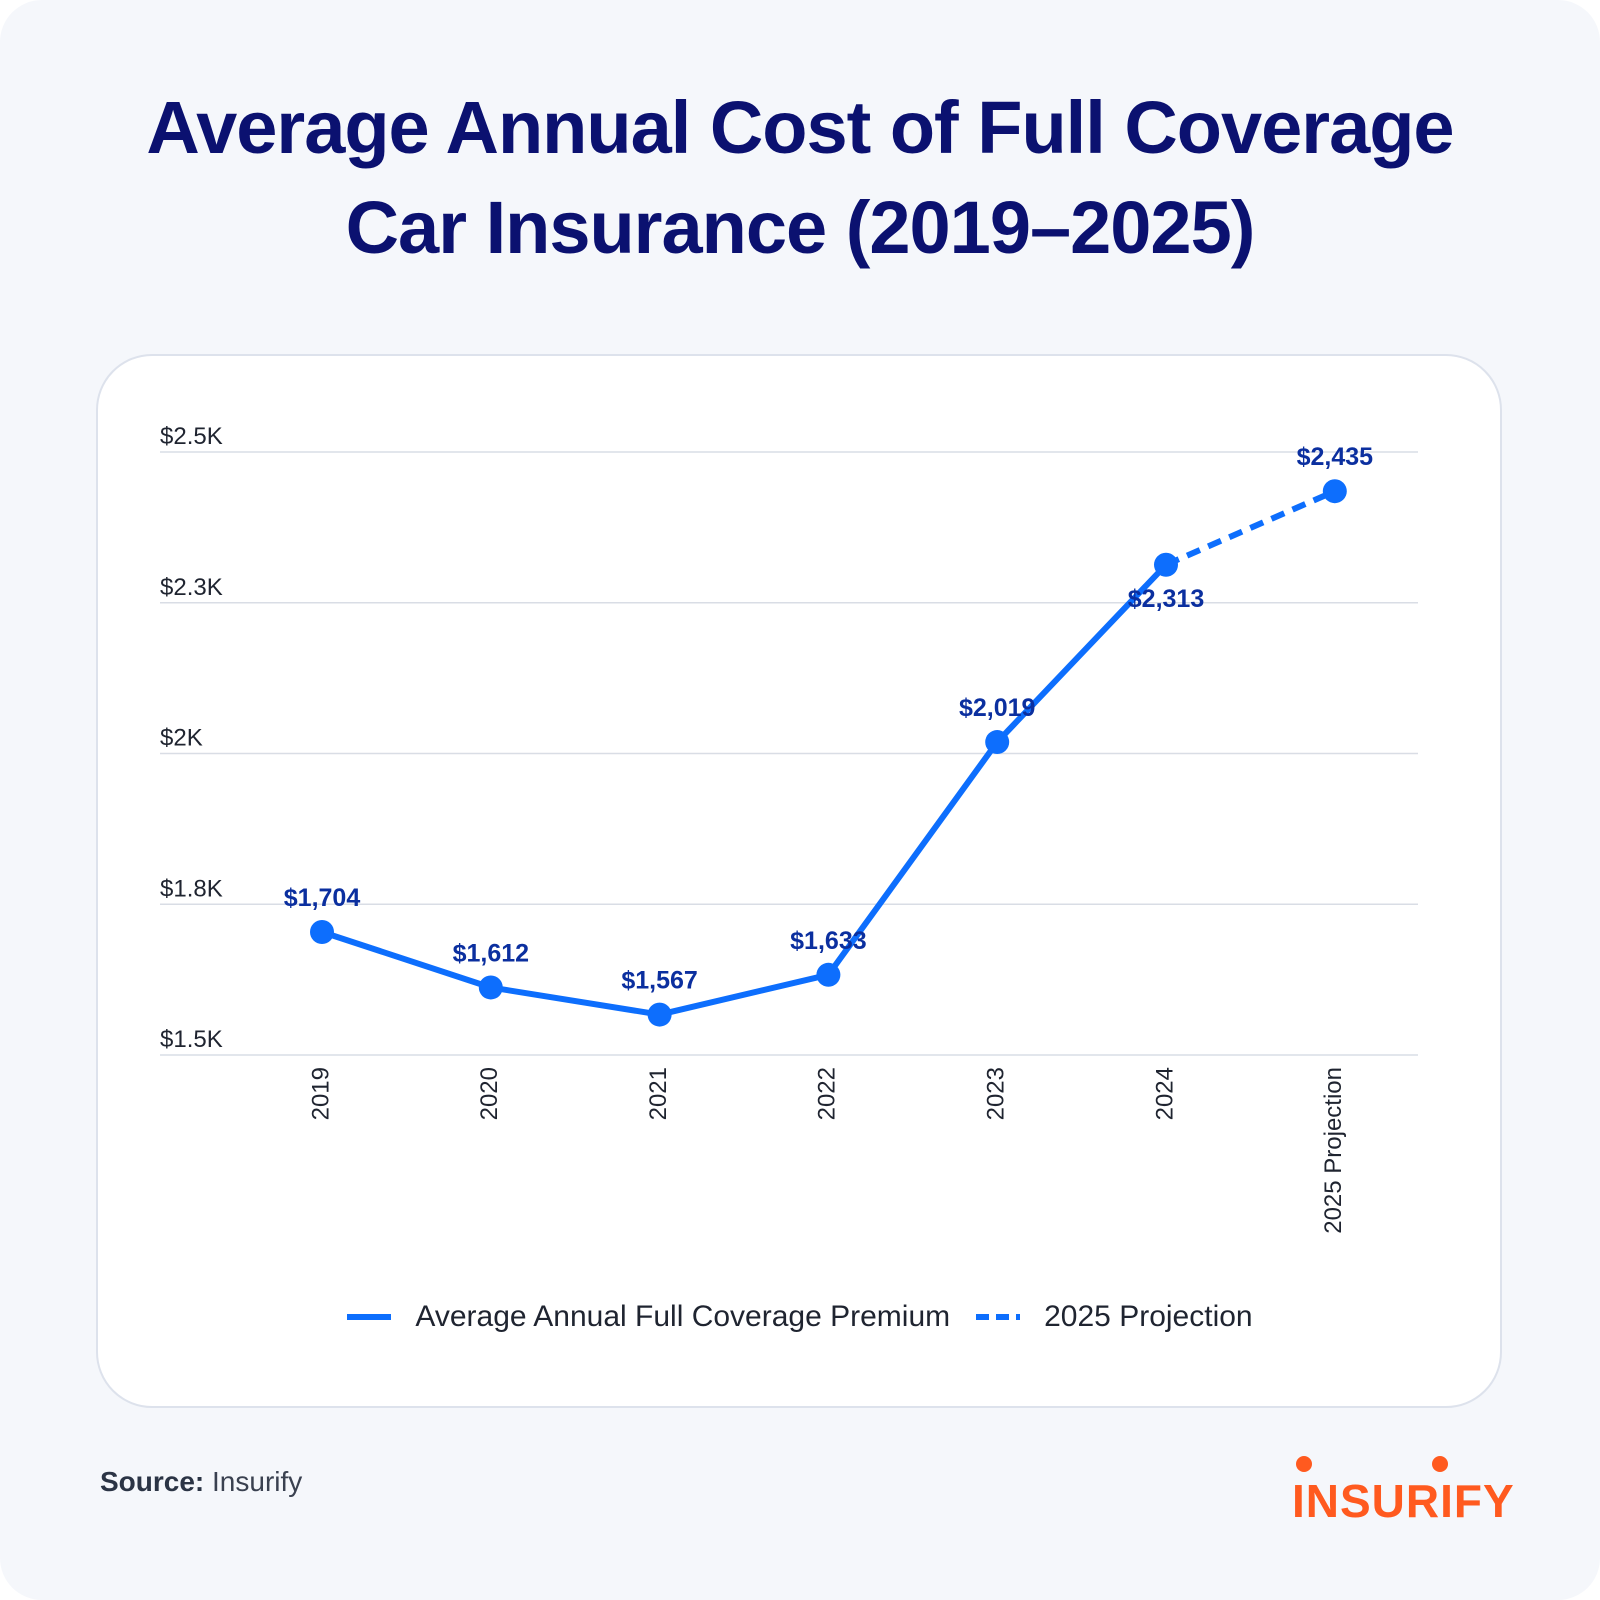 The height and width of the screenshot is (1600, 1600). Describe the element at coordinates (191, 587) in the screenshot. I see `y-tick-label: $2.3K` at that location.